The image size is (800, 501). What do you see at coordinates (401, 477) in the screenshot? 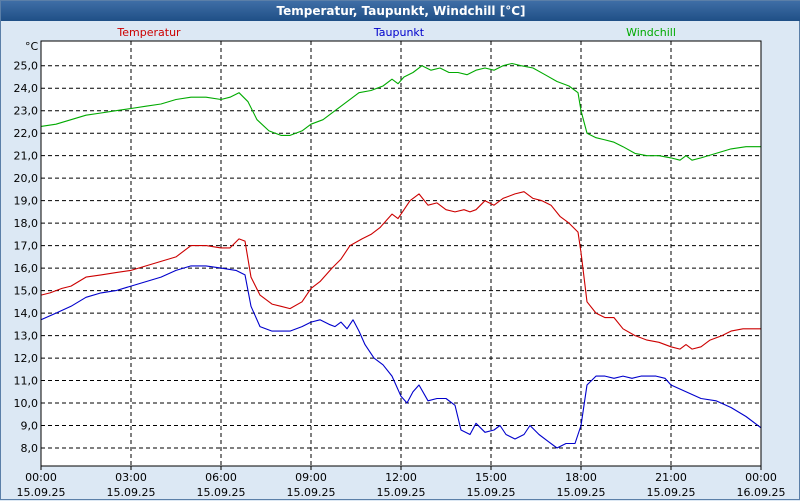
I see `x-tick-time: 12:00` at bounding box center [401, 477].